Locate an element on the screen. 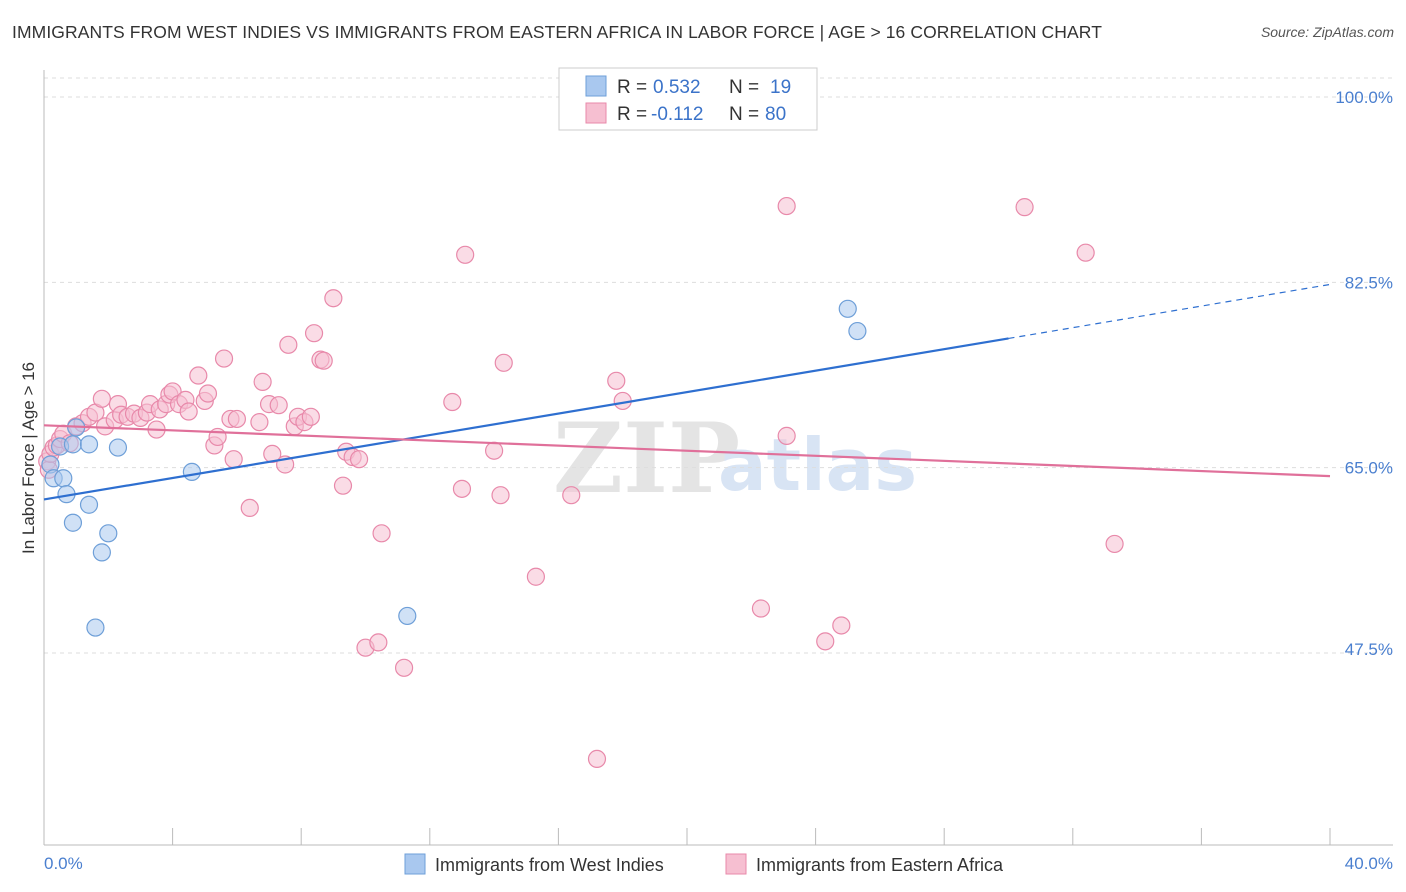 The image size is (1406, 892). x-tick-labels: 0.0% 40.0% is located at coordinates (718, 850).